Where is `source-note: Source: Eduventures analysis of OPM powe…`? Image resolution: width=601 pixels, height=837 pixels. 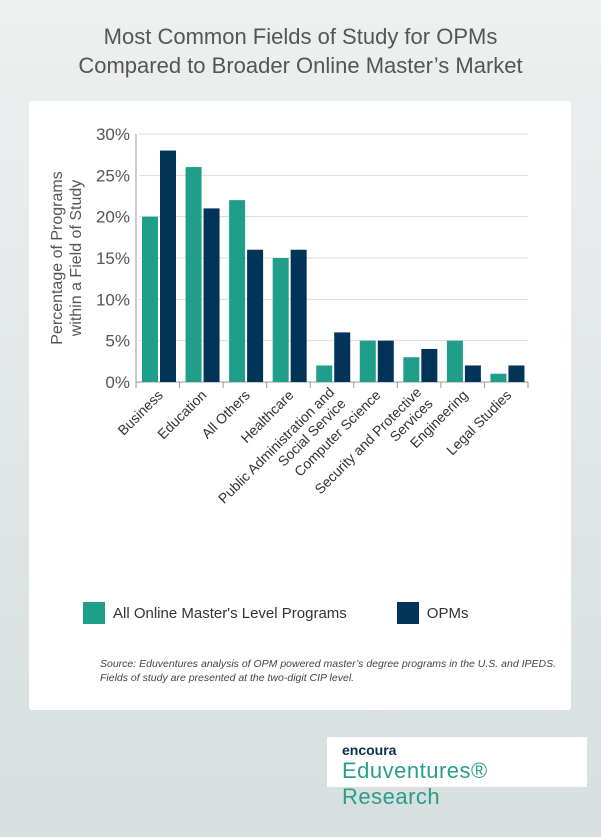
source-note: Source: Eduventures analysis of OPM powe… is located at coordinates (328, 671).